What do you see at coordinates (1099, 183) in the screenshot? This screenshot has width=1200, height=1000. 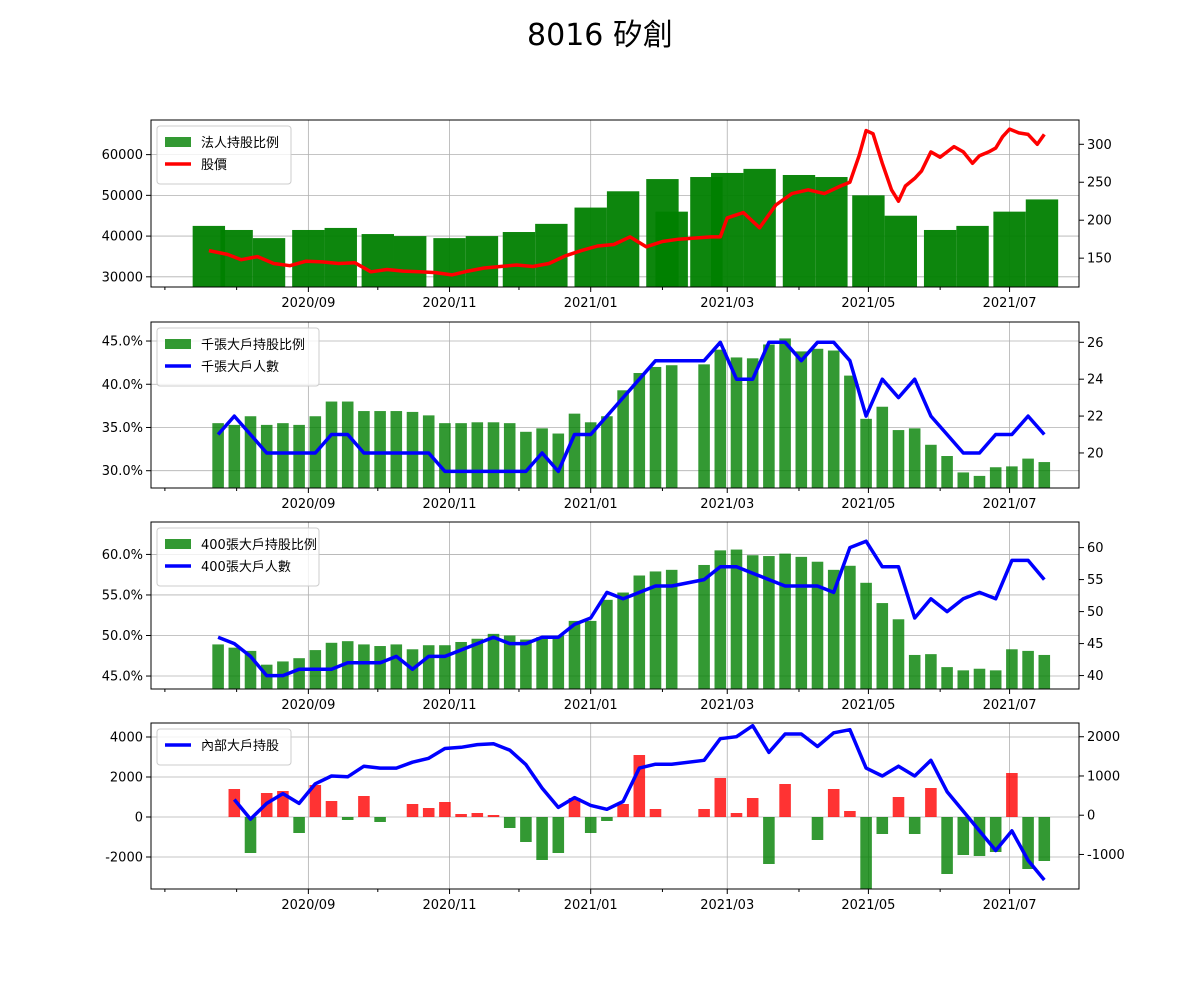 I see `y-right-tick-label: 250` at bounding box center [1099, 183].